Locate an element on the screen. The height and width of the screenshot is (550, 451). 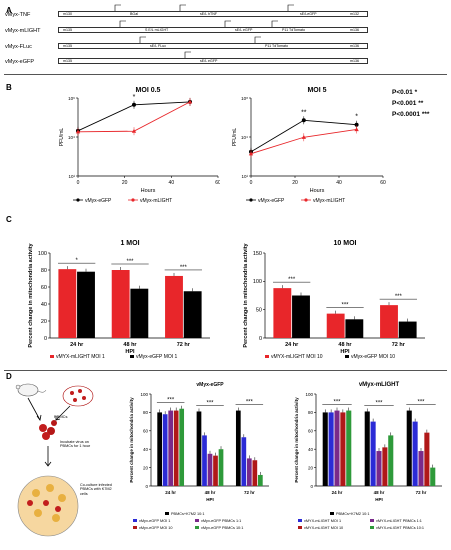
mouse-icon is located at coordinates (31, 390).